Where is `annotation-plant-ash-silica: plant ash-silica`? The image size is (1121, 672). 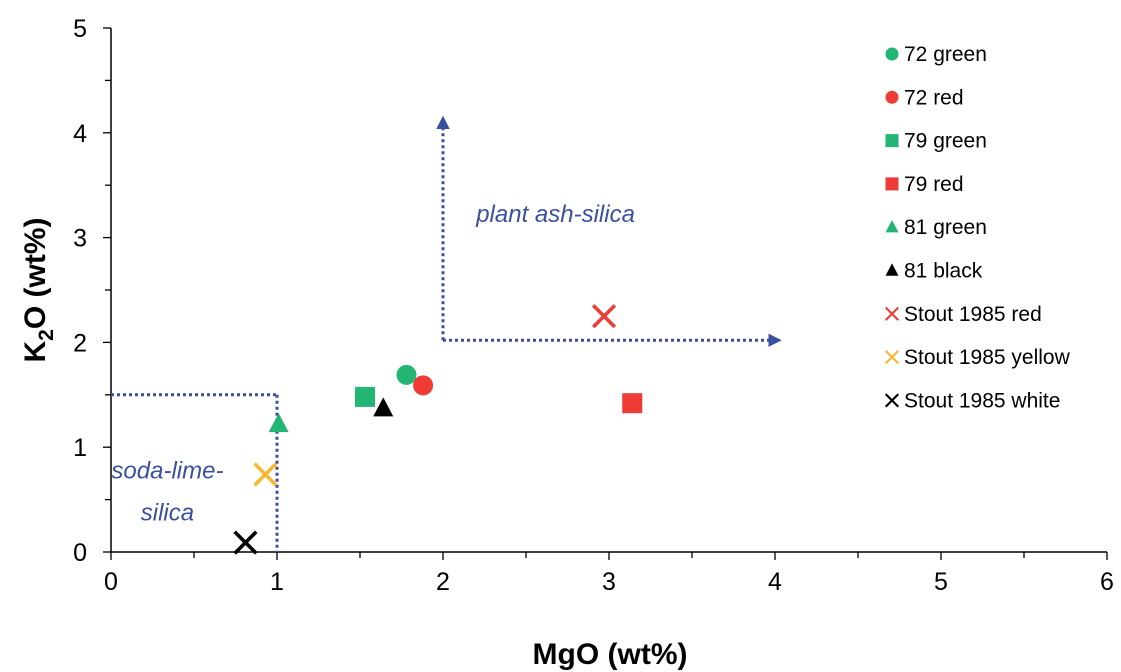 annotation-plant-ash-silica: plant ash-silica is located at coordinates (555, 214).